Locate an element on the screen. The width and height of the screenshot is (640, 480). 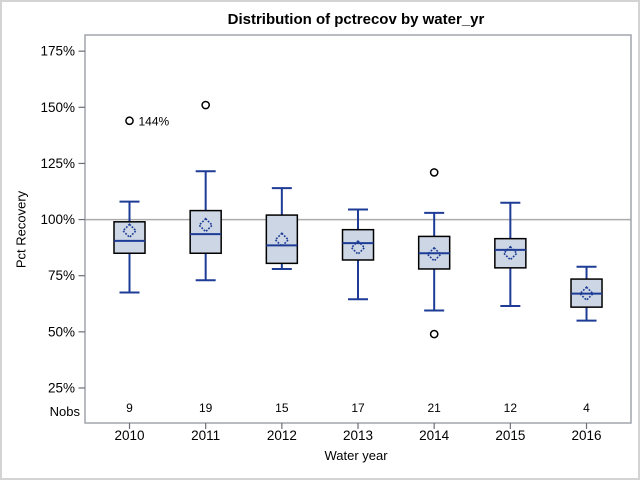
nobs-row-label: Nobs is located at coordinates (64, 411).